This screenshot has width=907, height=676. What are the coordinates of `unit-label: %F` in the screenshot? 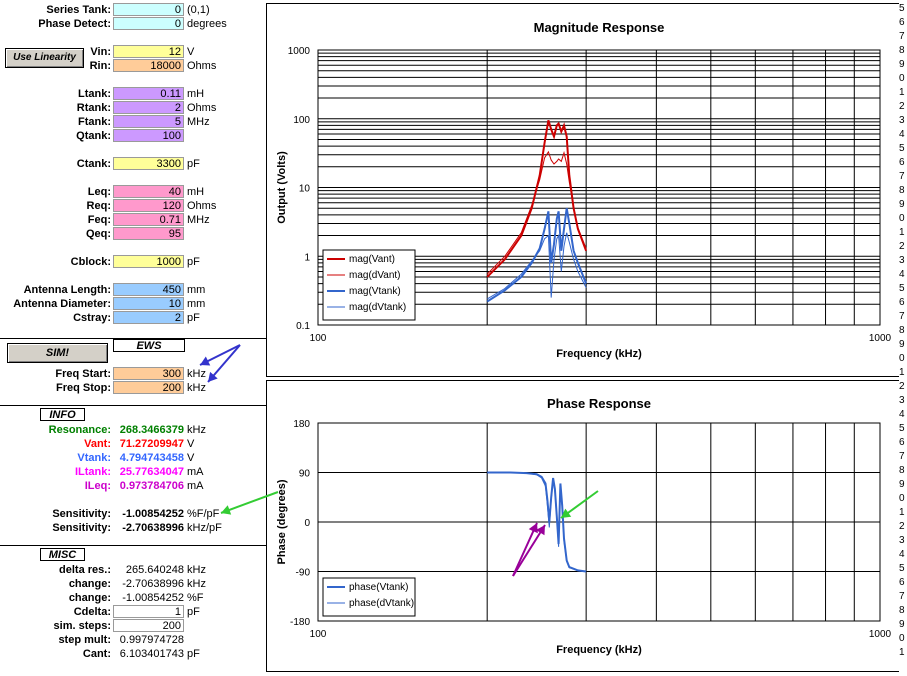 It's located at (195, 598).